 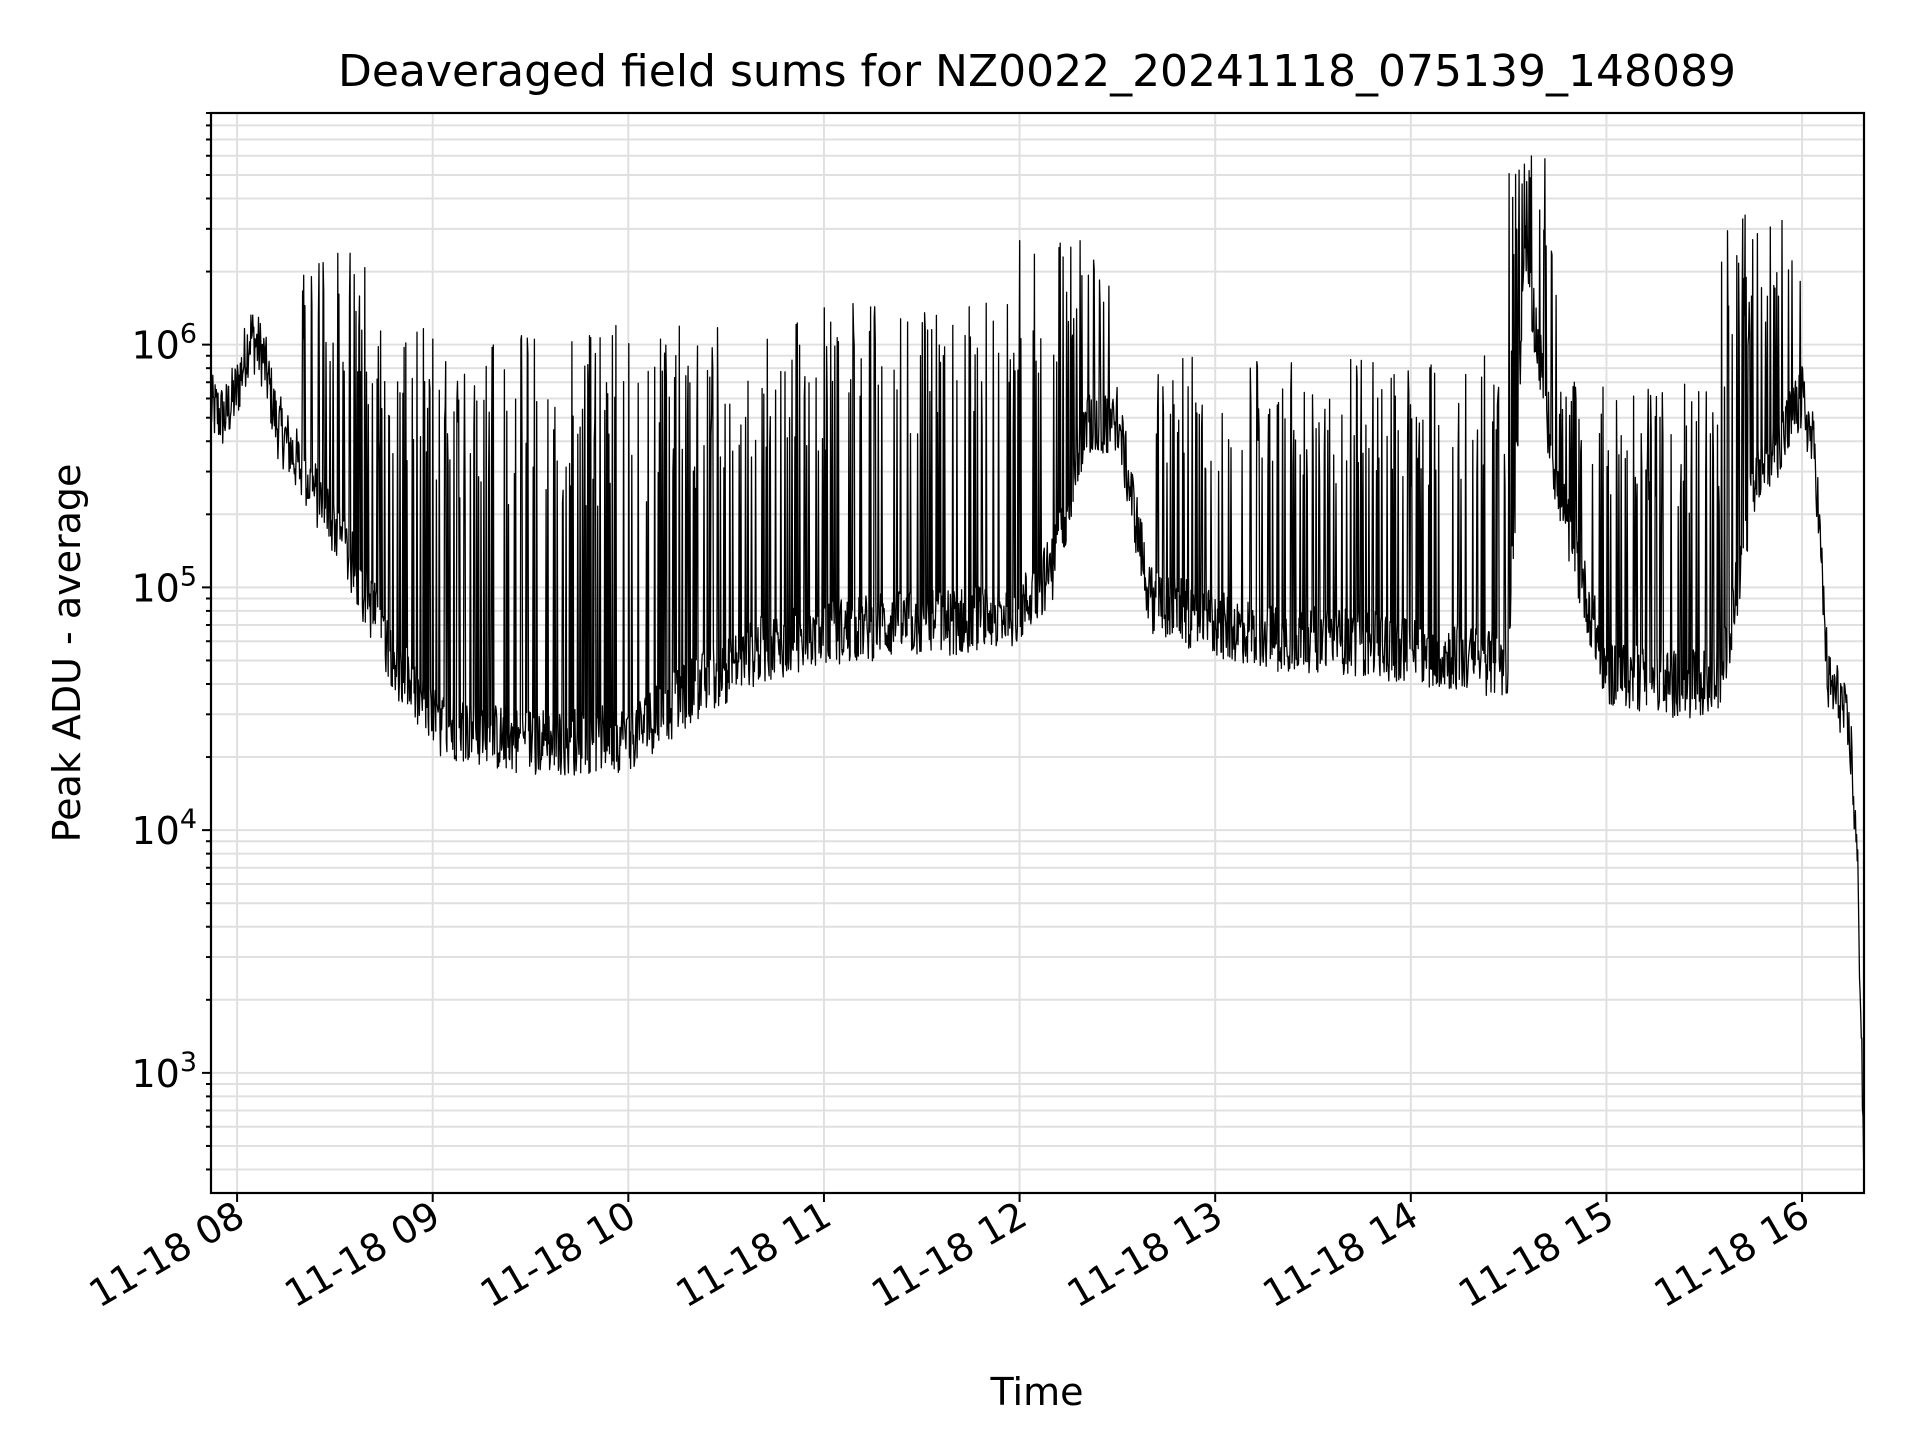 I want to click on x-tick-label: 11-18 08, so click(x=167, y=1255).